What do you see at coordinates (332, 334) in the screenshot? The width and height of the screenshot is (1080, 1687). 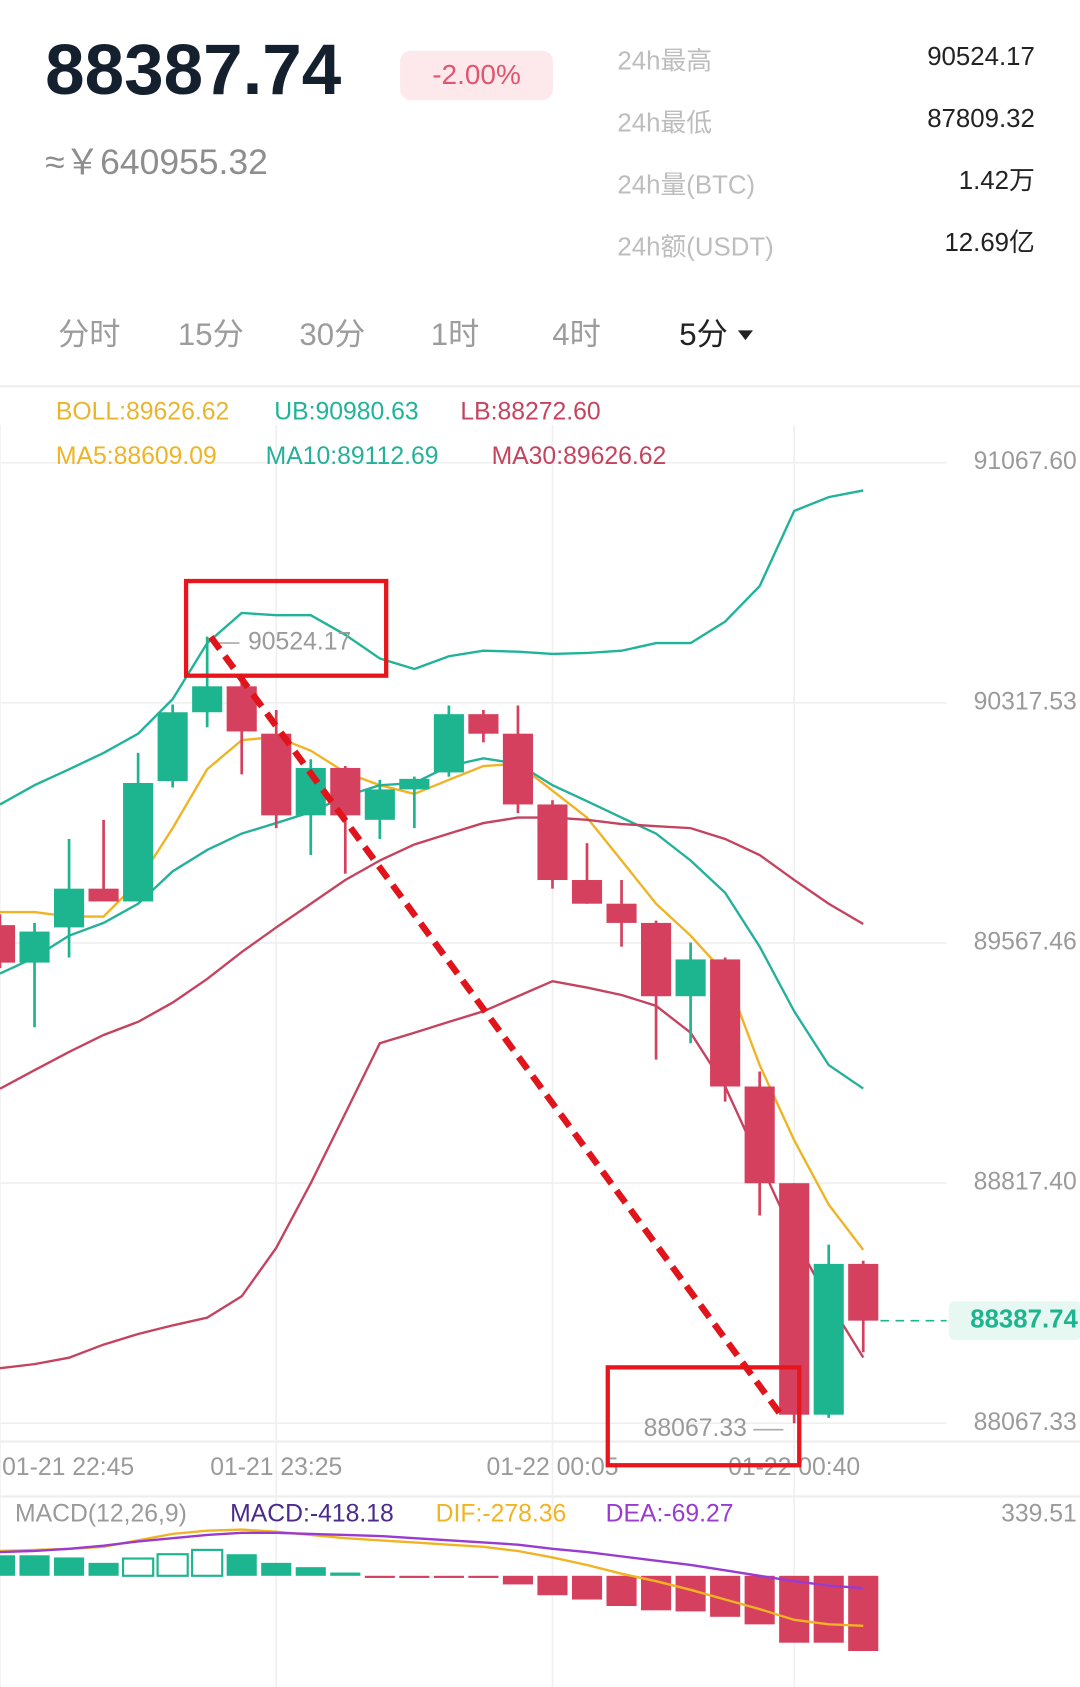 I see `interval-tab: 30分` at bounding box center [332, 334].